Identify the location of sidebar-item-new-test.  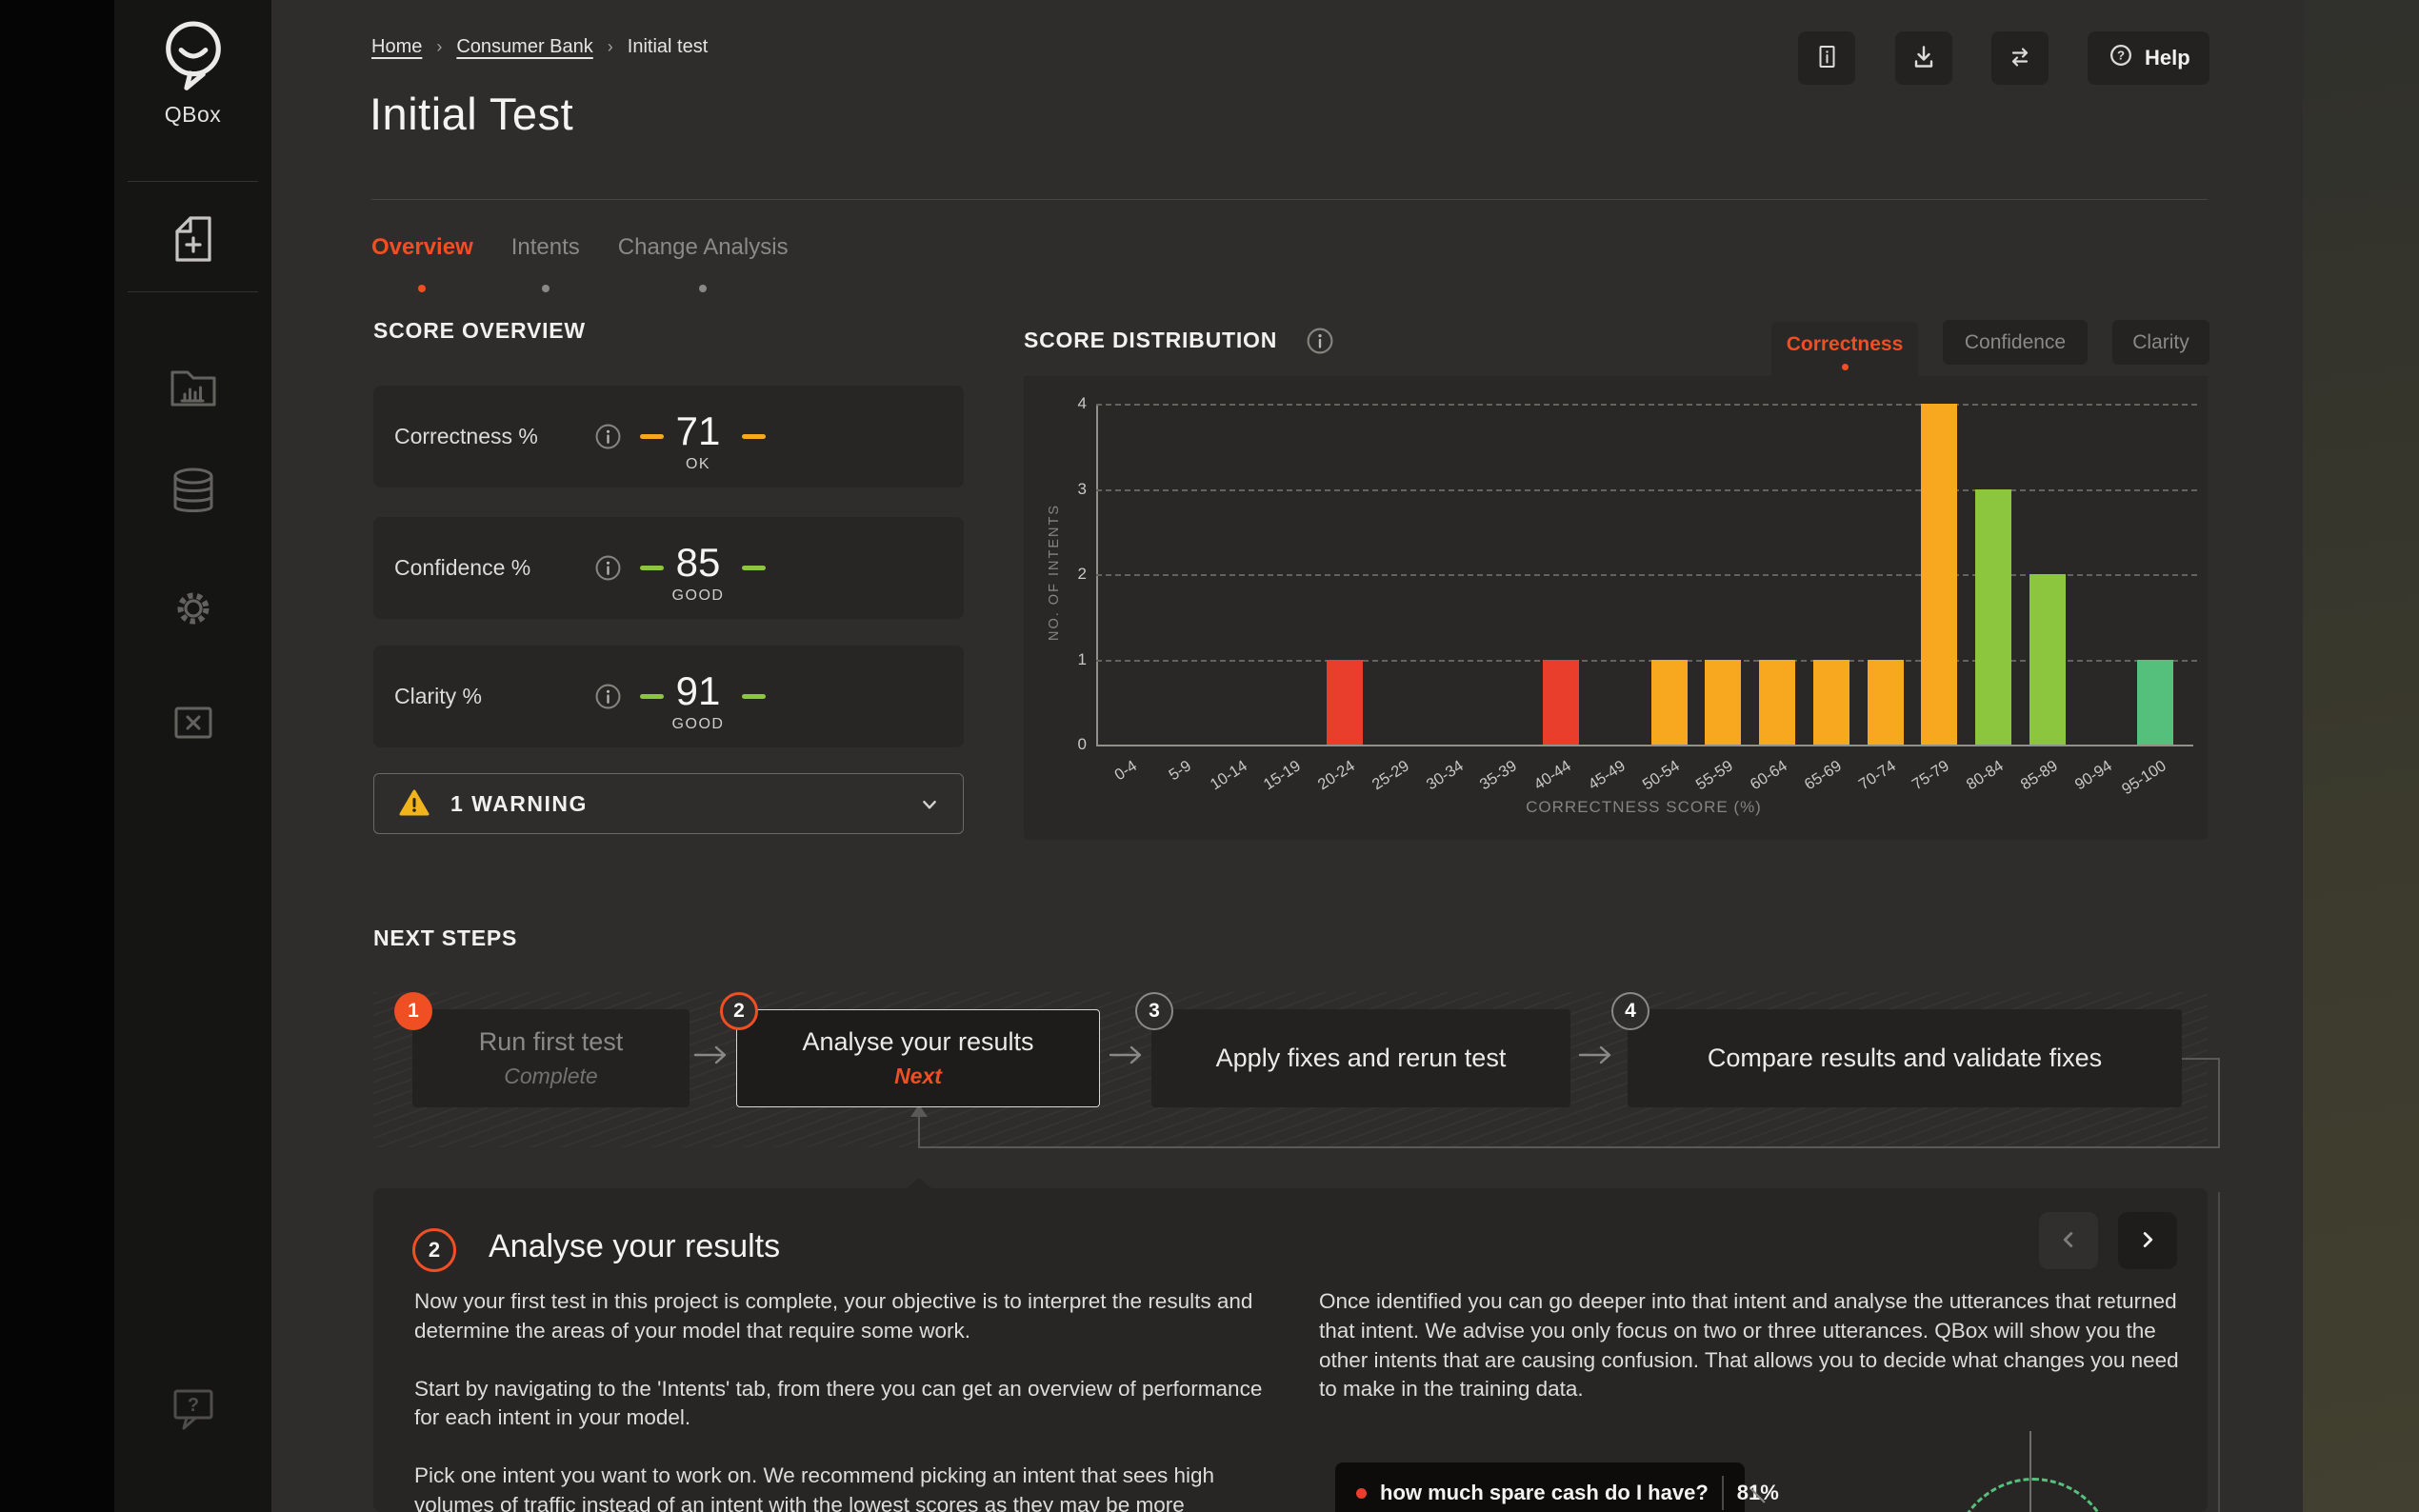
(193, 240).